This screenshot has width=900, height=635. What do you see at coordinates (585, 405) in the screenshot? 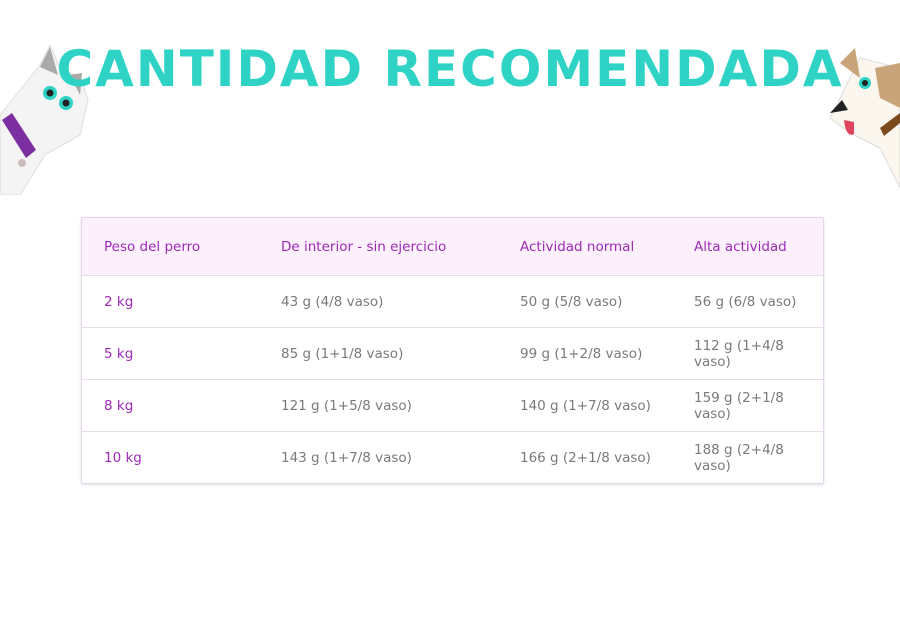
I see `normal-cell: 140 g (1+7/8 vaso)` at bounding box center [585, 405].